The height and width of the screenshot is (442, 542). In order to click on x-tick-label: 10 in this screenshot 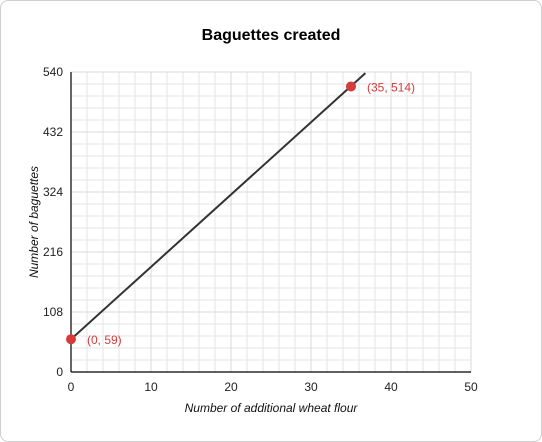, I will do `click(151, 387)`.